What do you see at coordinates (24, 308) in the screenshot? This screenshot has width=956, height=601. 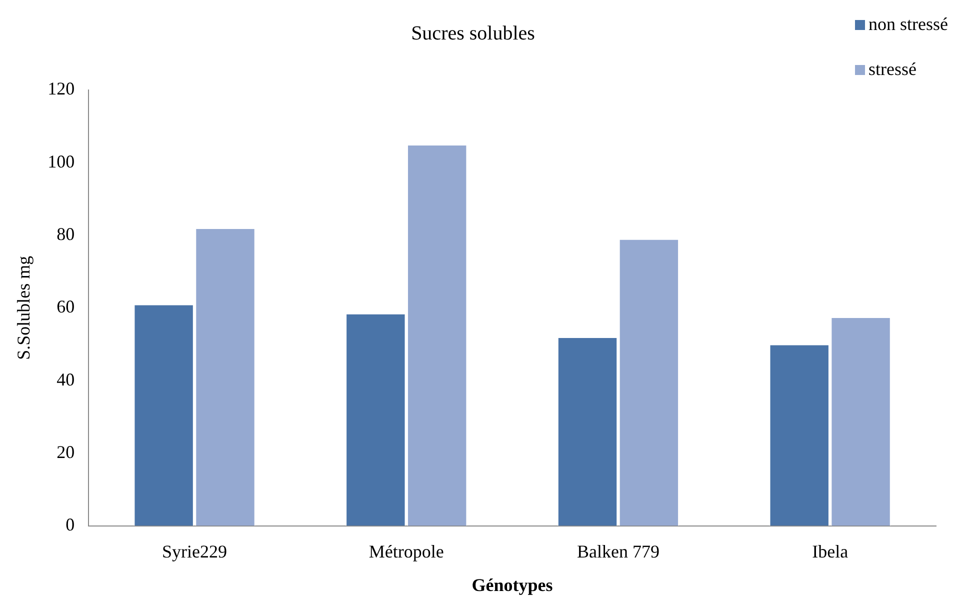 I see `y-axis-title: S.Solubles mg` at bounding box center [24, 308].